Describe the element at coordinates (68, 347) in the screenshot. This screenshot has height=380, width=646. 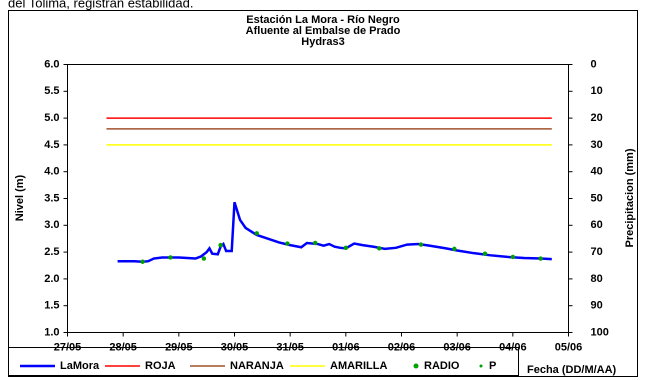
I see `x-tick-label: 27/05` at that location.